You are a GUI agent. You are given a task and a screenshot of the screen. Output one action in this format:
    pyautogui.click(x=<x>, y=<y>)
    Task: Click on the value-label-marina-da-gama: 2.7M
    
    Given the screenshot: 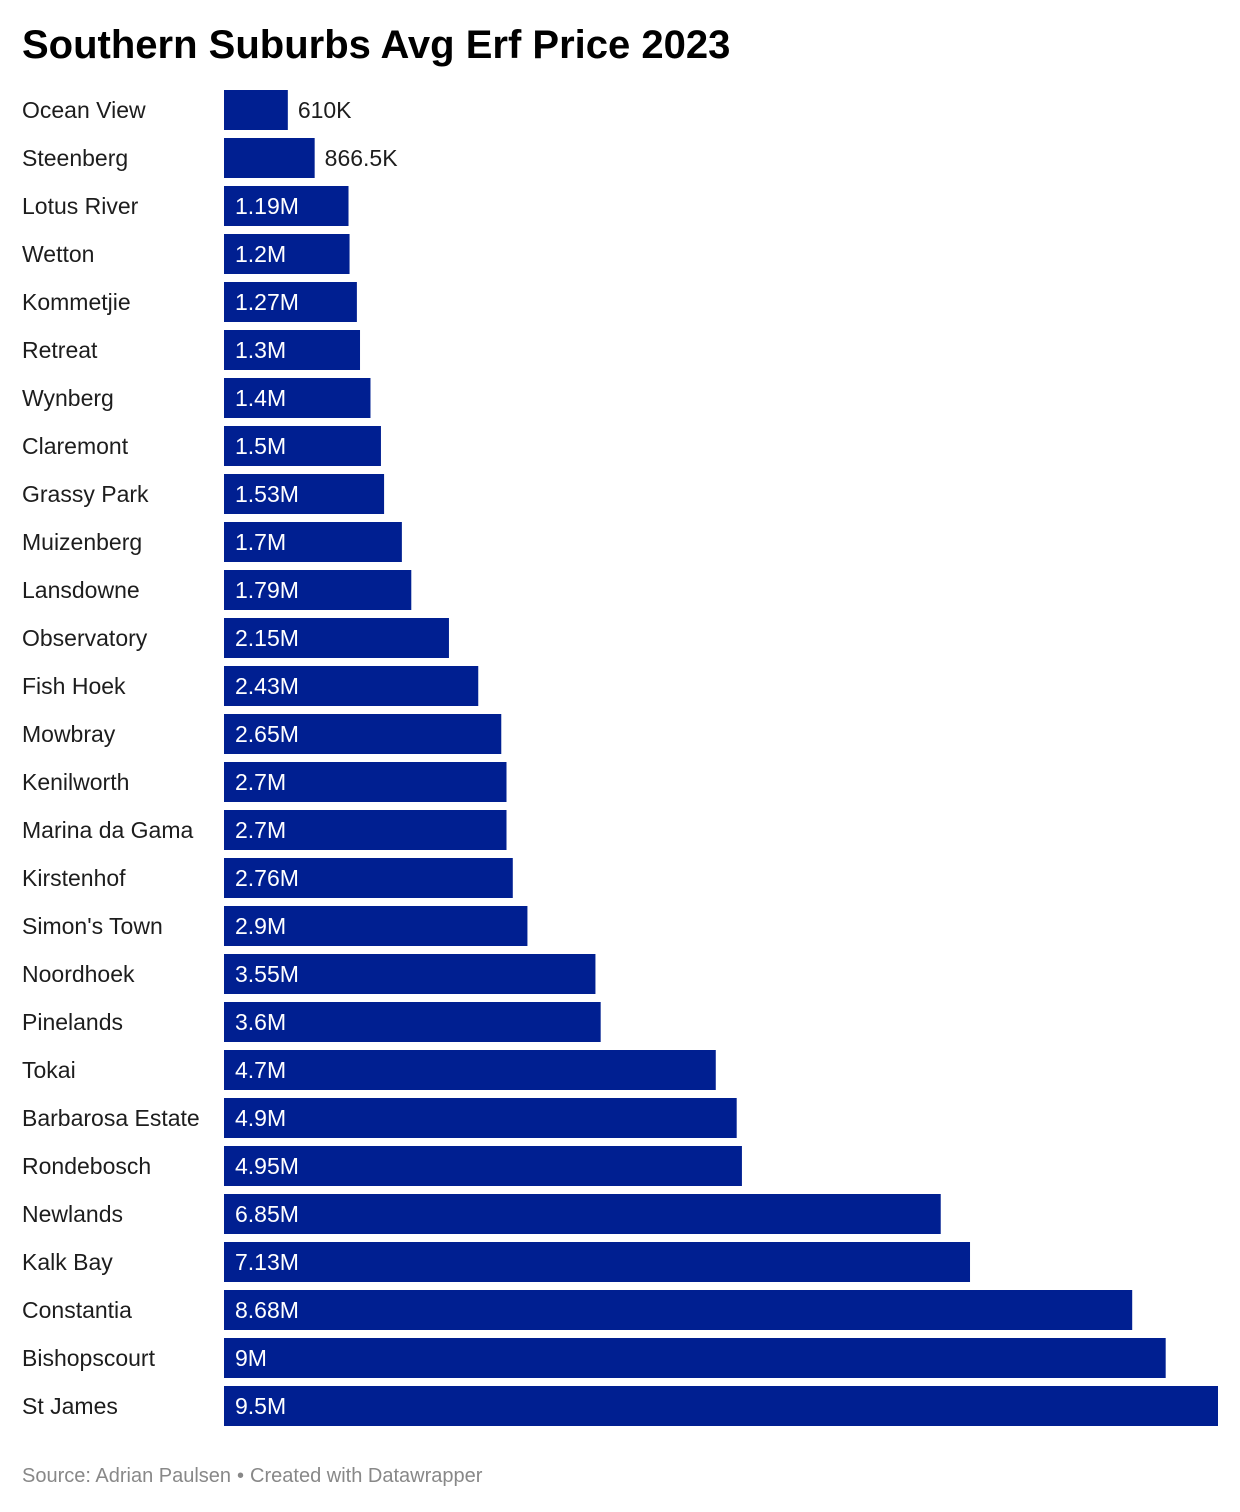 What is the action you would take?
    pyautogui.click(x=260, y=830)
    